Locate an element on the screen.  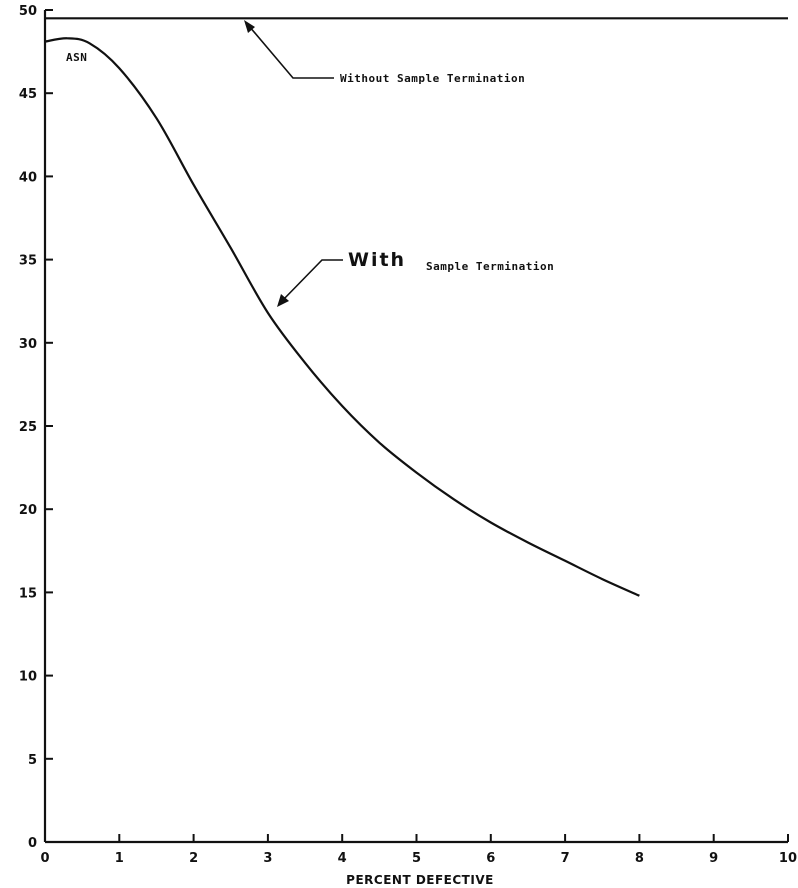
x-tick-label: 7 is located at coordinates (565, 858).